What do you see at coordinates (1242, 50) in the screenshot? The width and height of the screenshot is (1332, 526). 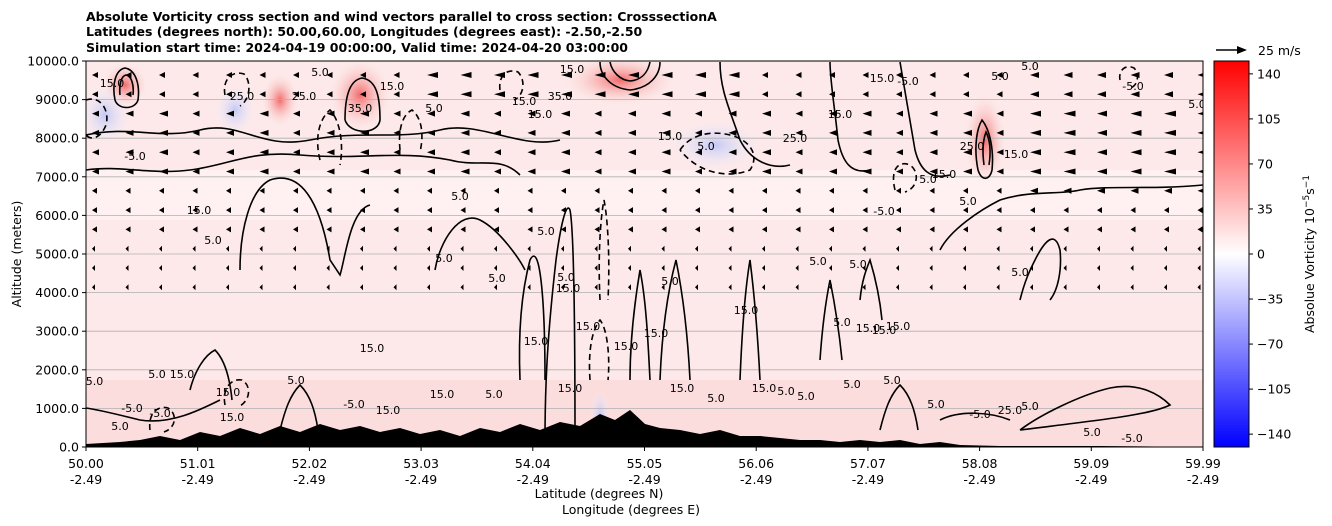 I see `quiver-key-arrow-head` at bounding box center [1242, 50].